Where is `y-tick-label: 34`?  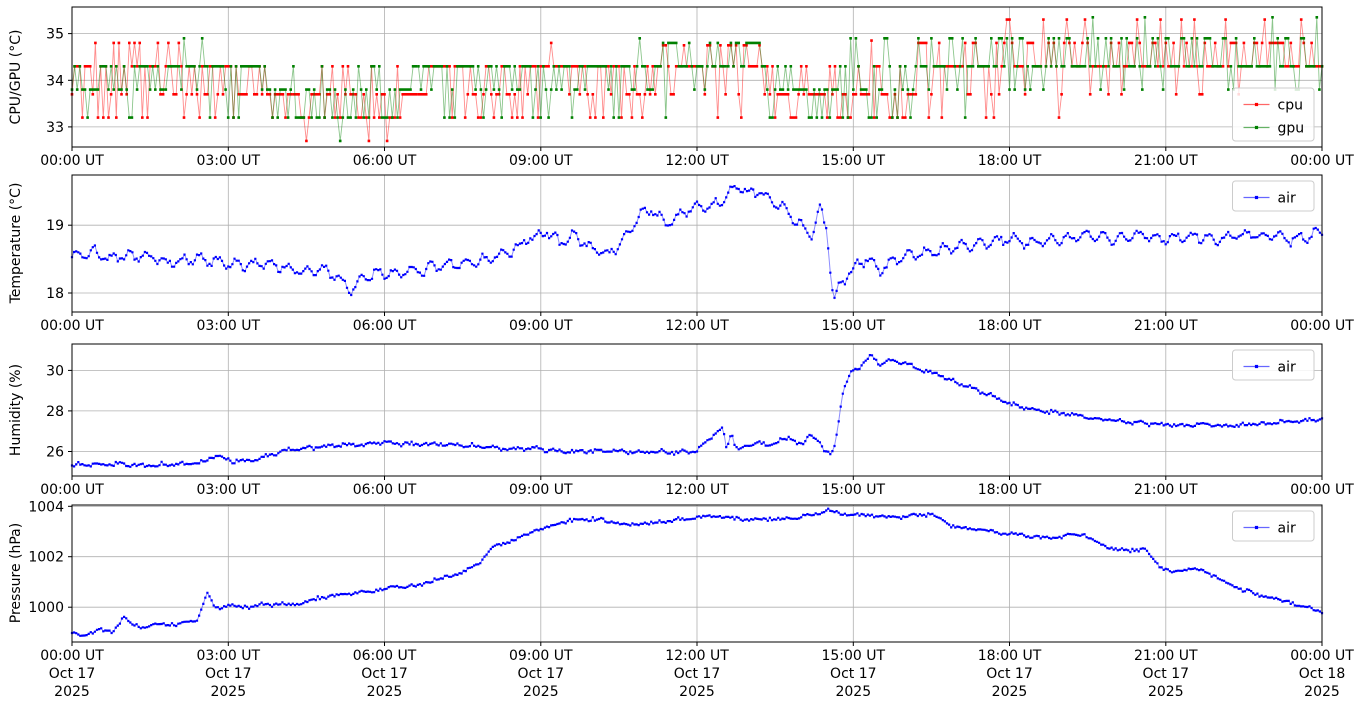 y-tick-label: 34 is located at coordinates (55, 81).